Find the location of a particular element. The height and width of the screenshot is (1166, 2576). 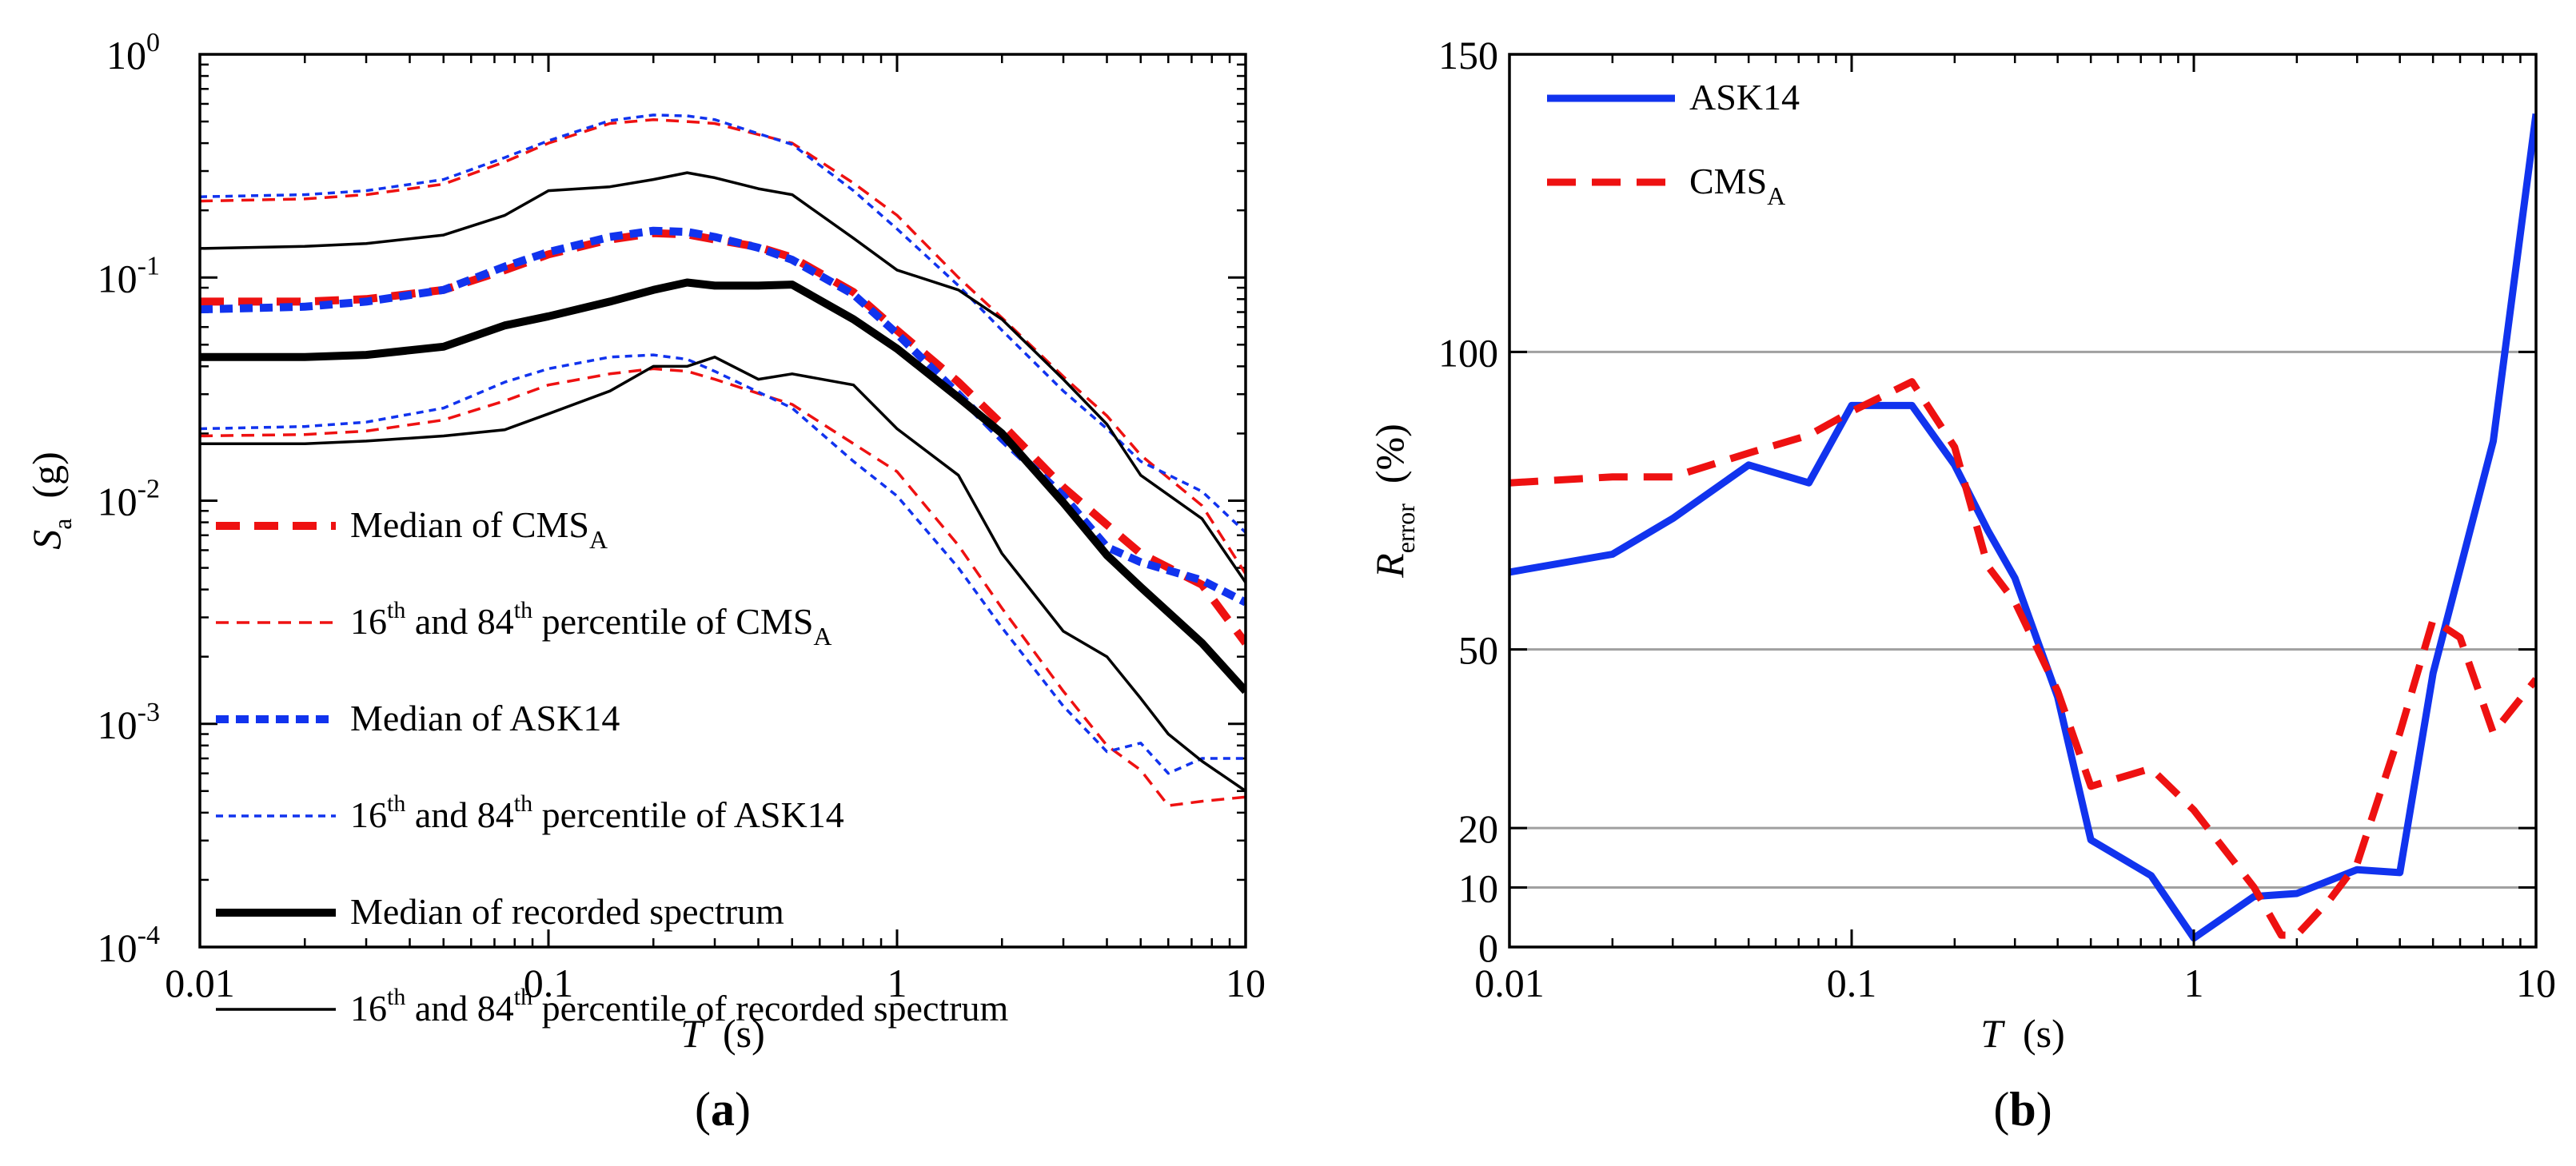

panel-label-letter: b is located at coordinates (2023, 1109).